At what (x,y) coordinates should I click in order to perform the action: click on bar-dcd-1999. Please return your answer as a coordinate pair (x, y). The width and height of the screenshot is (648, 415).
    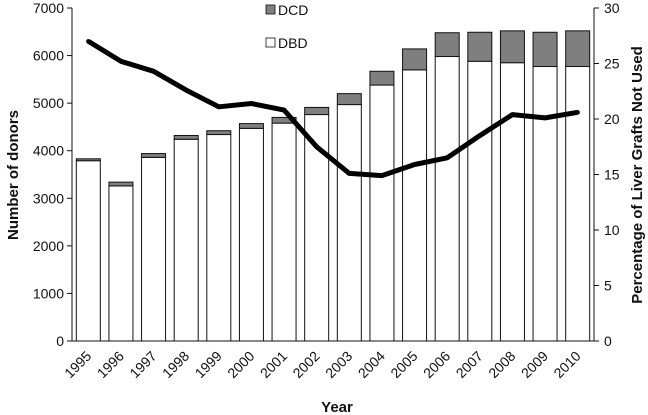
    Looking at the image, I should click on (219, 133).